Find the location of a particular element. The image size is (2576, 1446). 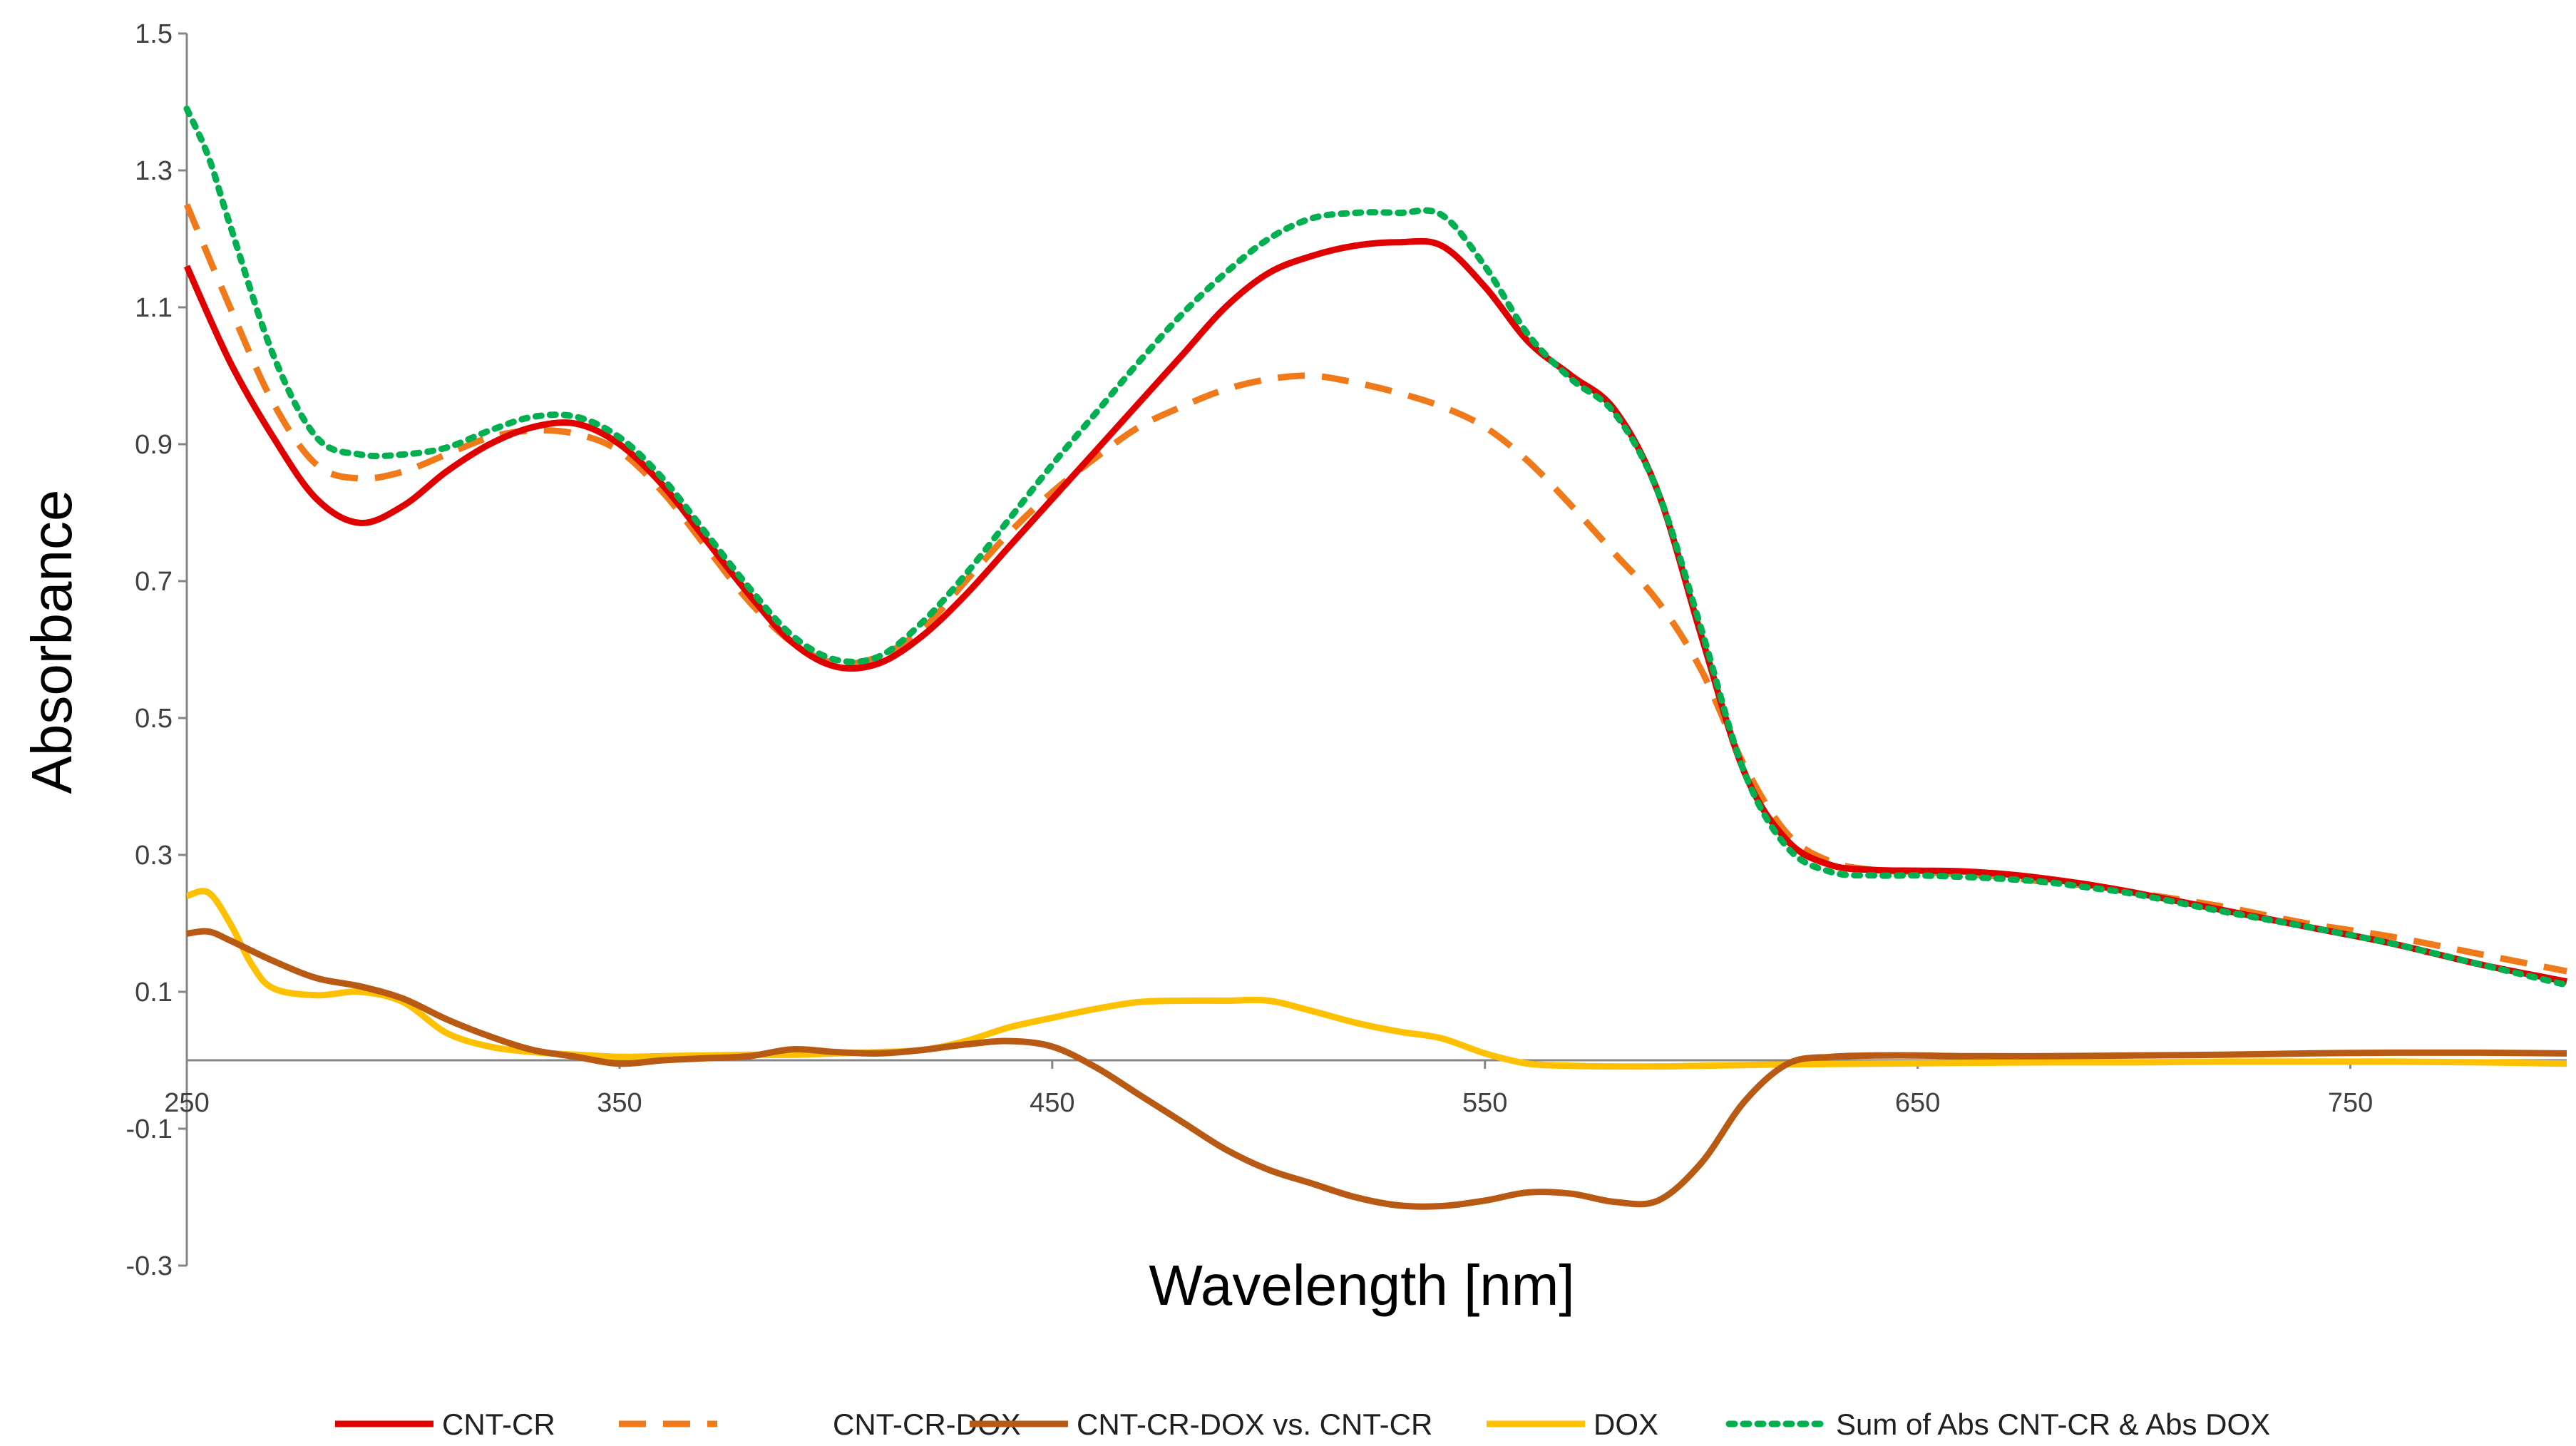

x-tick-label: 350 is located at coordinates (619, 1103).